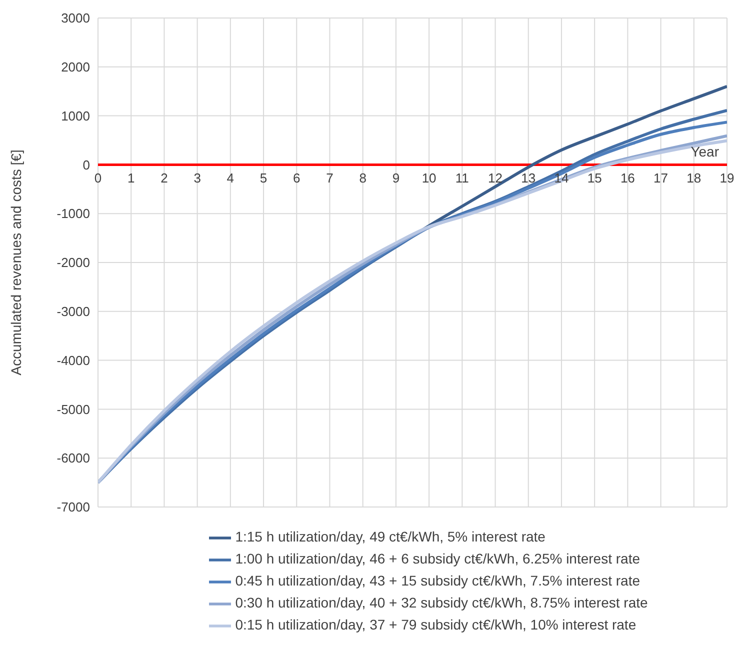 The width and height of the screenshot is (739, 667). I want to click on y-axis-title: Accumulated revenues and costs [€], so click(16, 263).